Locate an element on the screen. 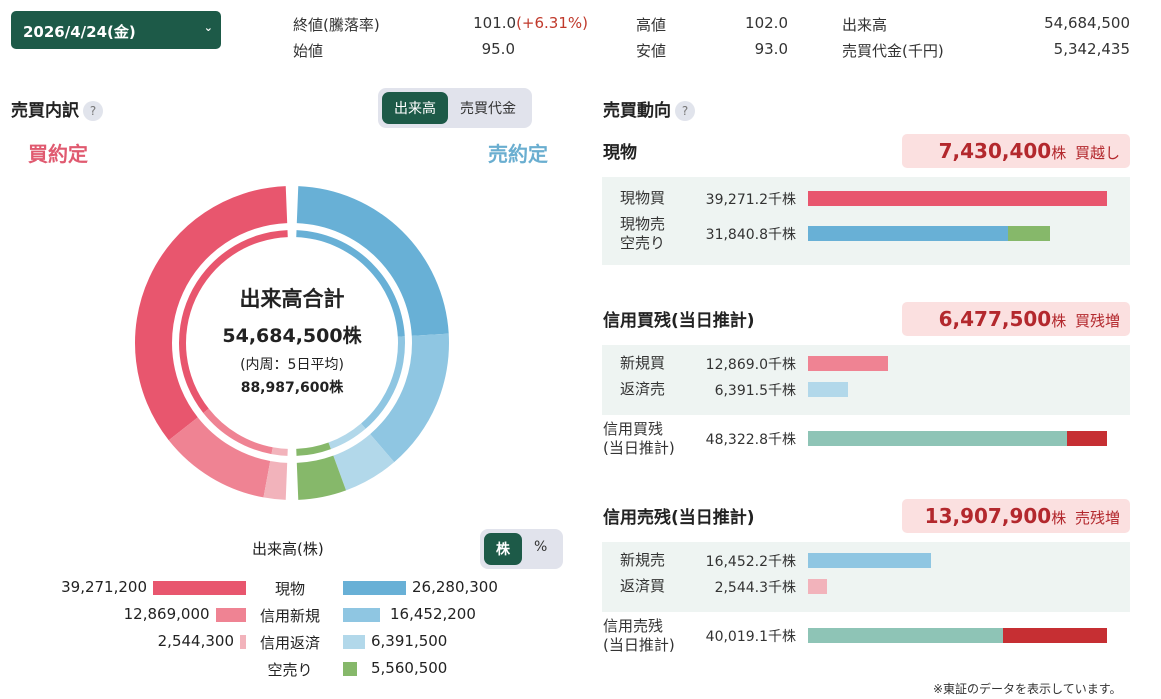 The width and height of the screenshot is (1161, 699). row-label: 信用売残 (当日推計) is located at coordinates (639, 635).